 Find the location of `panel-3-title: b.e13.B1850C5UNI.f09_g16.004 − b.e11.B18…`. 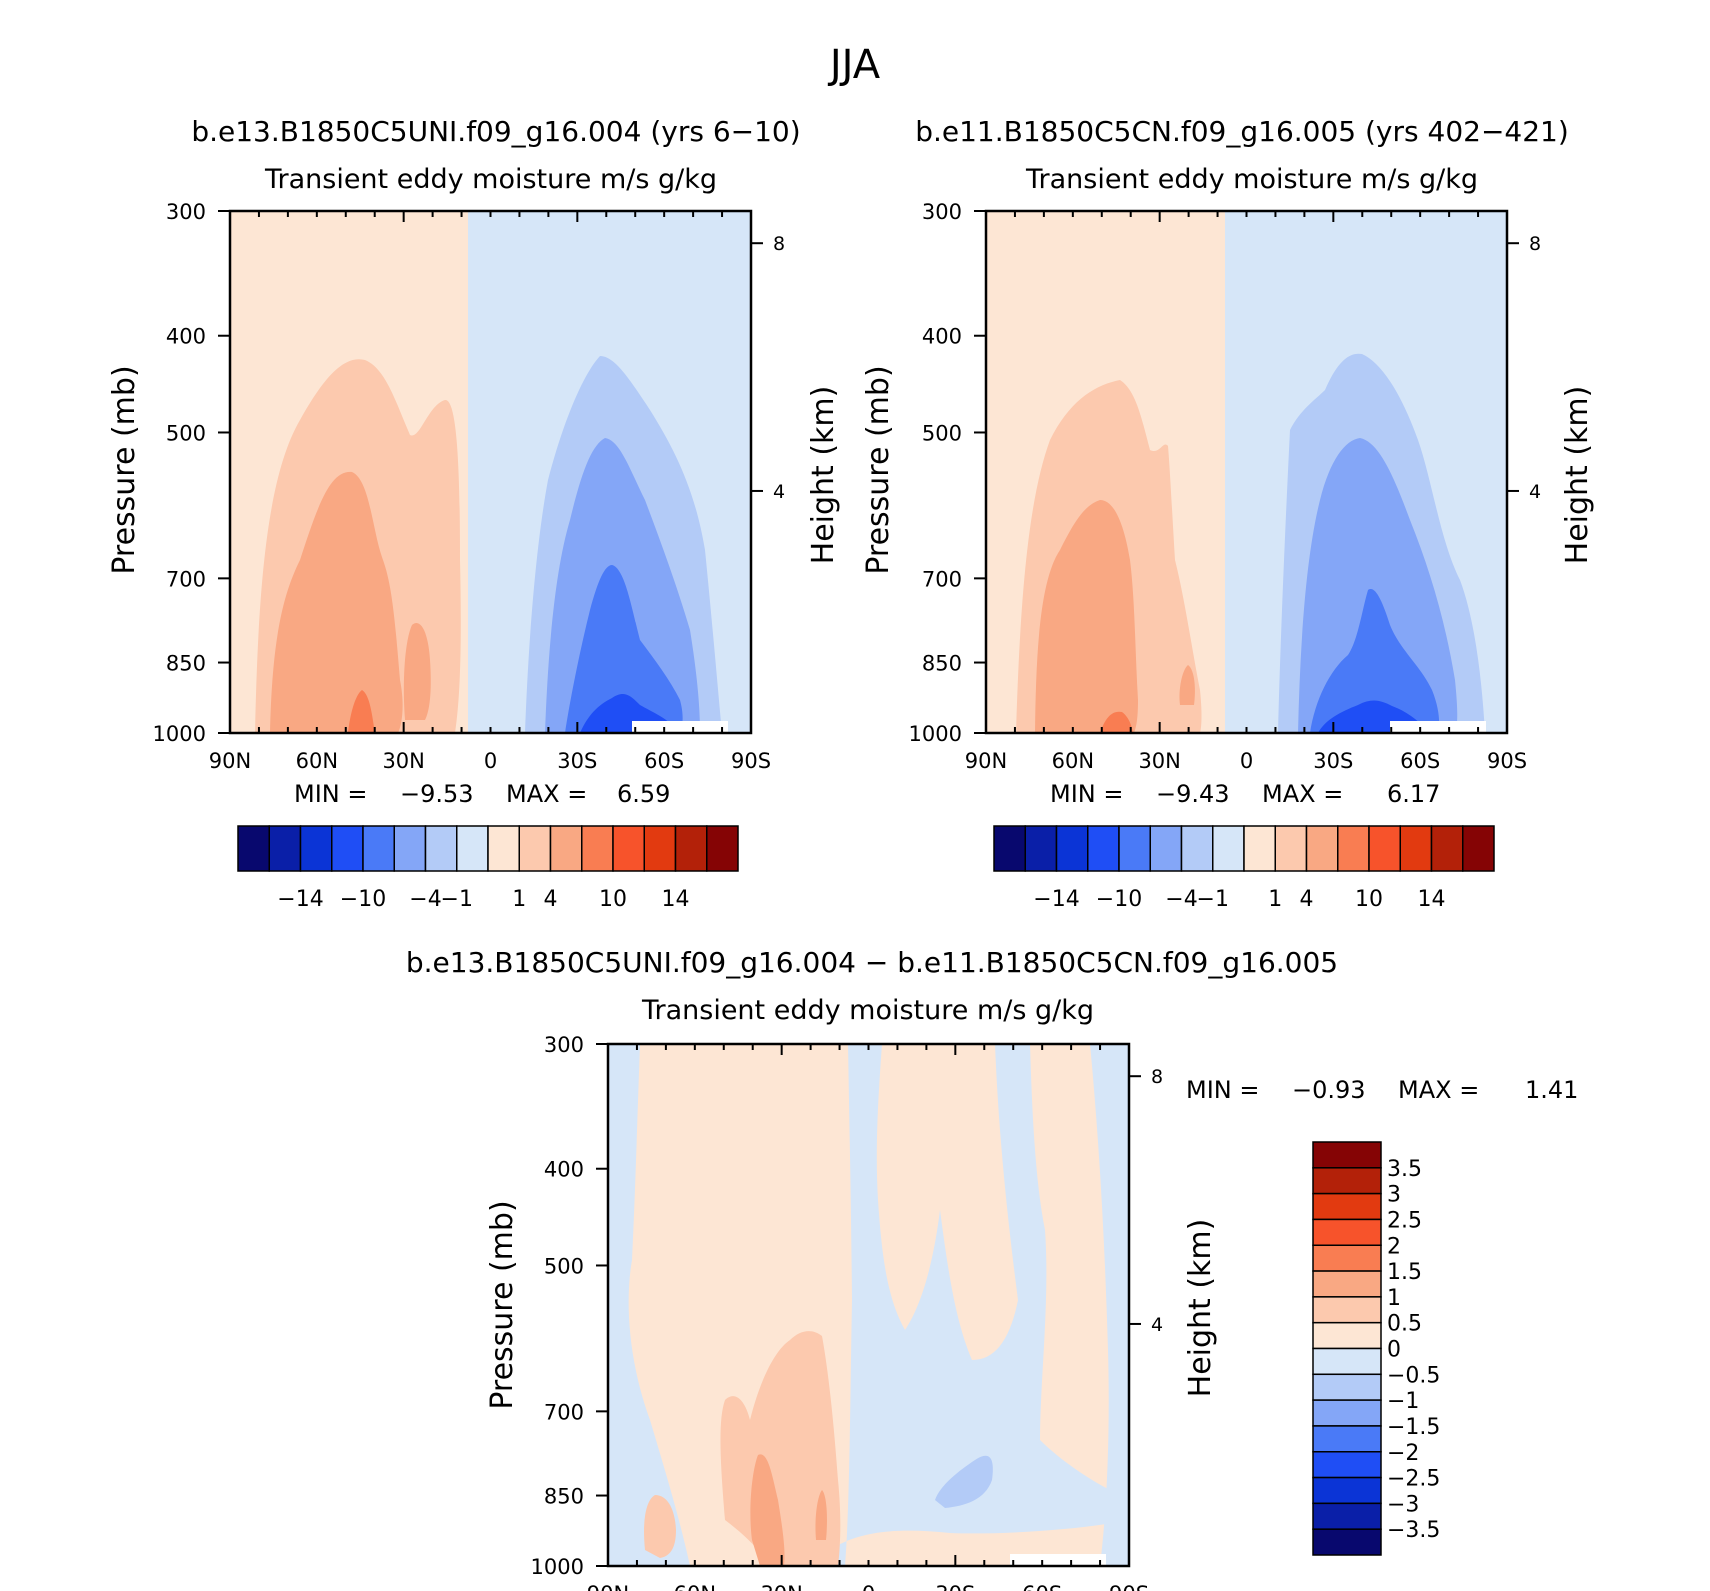

panel-3-title: b.e13.B1850C5UNI.f09_g16.004 − b.e11.B18… is located at coordinates (872, 962).